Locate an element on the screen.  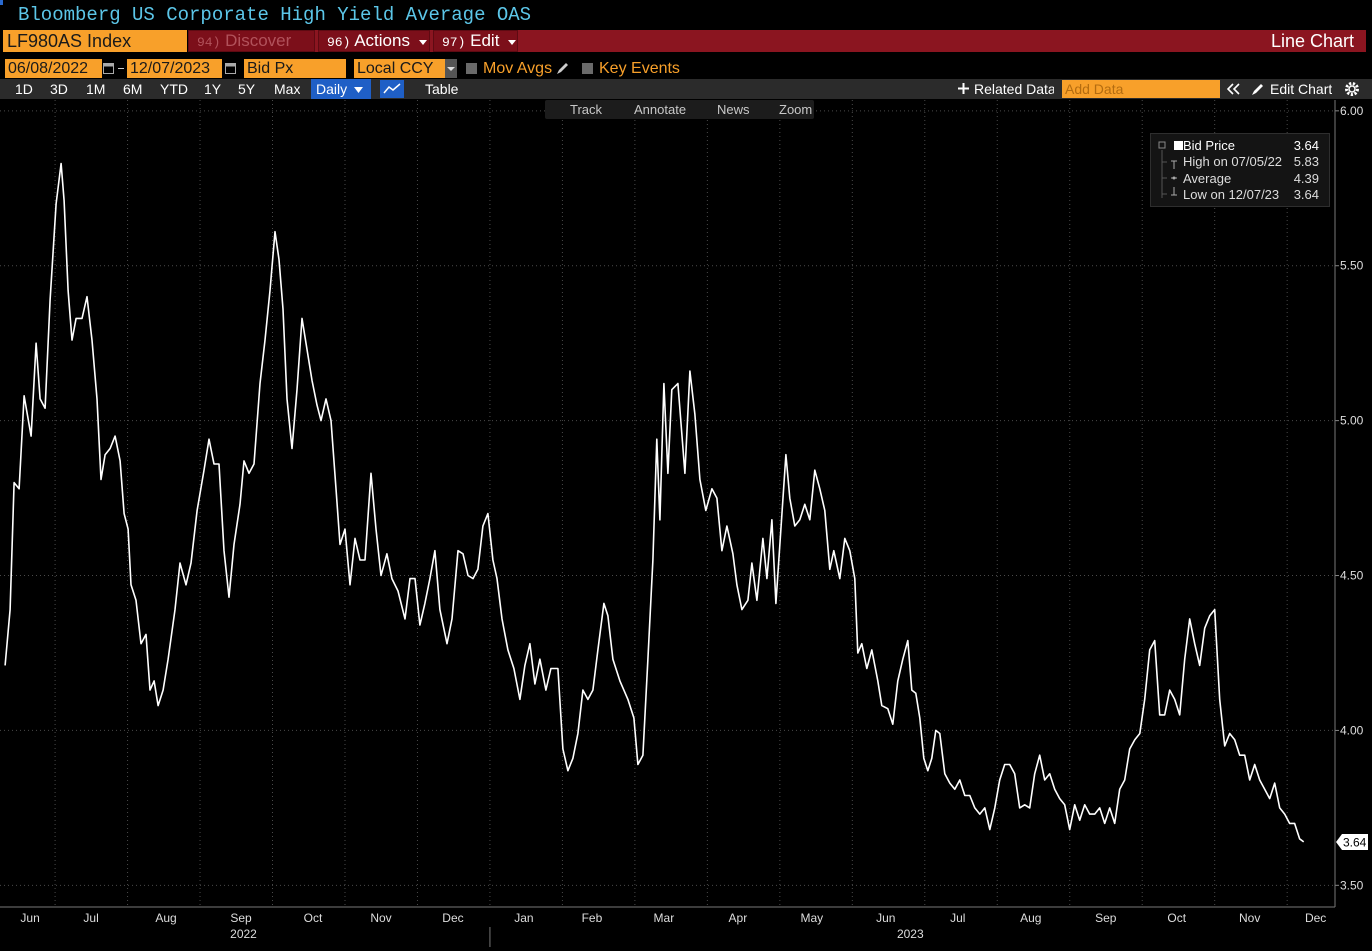
last-value-label: 3.64 is located at coordinates (1355, 842).